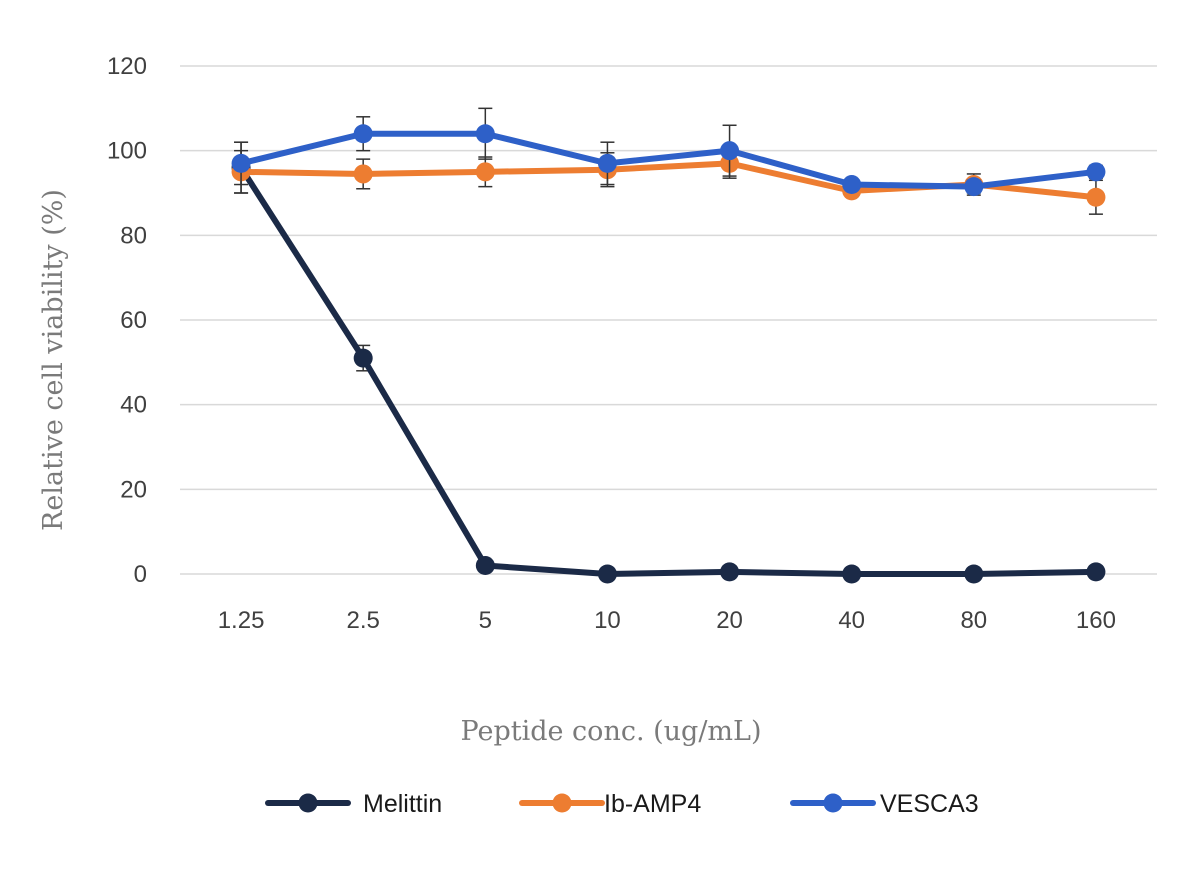 This screenshot has width=1200, height=877. I want to click on y-tick-label: 0, so click(140, 574).